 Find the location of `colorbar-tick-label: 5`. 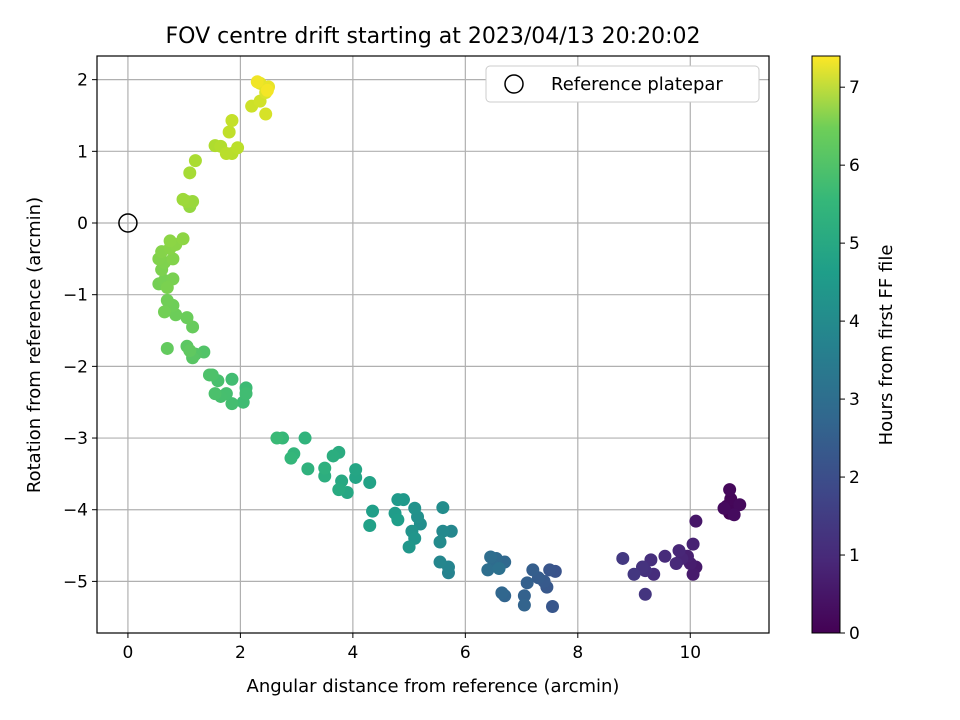

colorbar-tick-label: 5 is located at coordinates (854, 244).